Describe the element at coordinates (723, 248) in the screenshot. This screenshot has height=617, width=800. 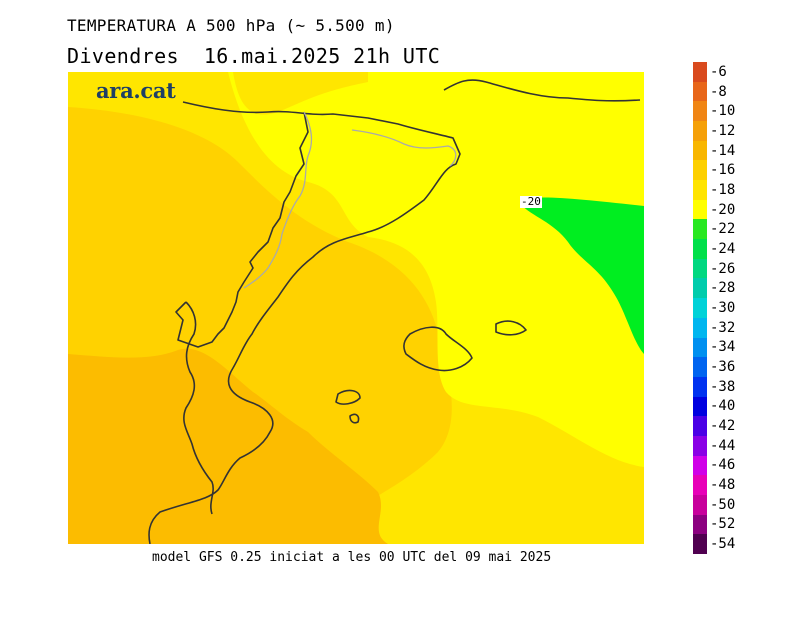
I see `color-scale-label: -24` at that location.